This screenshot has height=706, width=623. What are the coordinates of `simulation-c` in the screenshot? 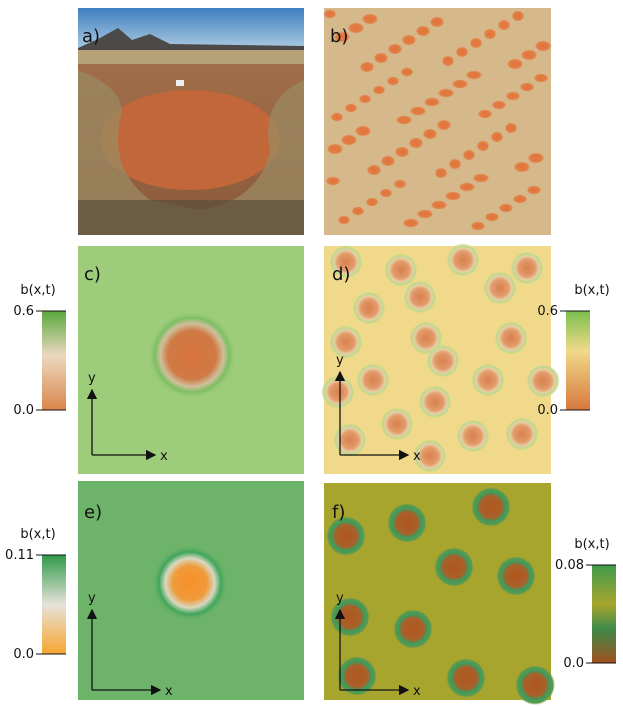 It's located at (191, 360).